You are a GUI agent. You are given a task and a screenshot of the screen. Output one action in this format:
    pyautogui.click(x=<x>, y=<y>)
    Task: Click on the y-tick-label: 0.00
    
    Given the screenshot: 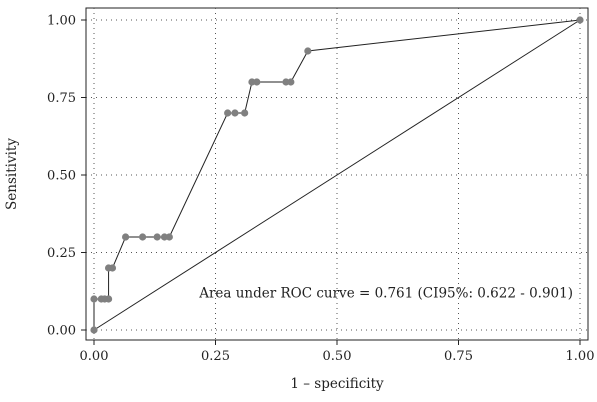 What is the action you would take?
    pyautogui.click(x=61, y=331)
    